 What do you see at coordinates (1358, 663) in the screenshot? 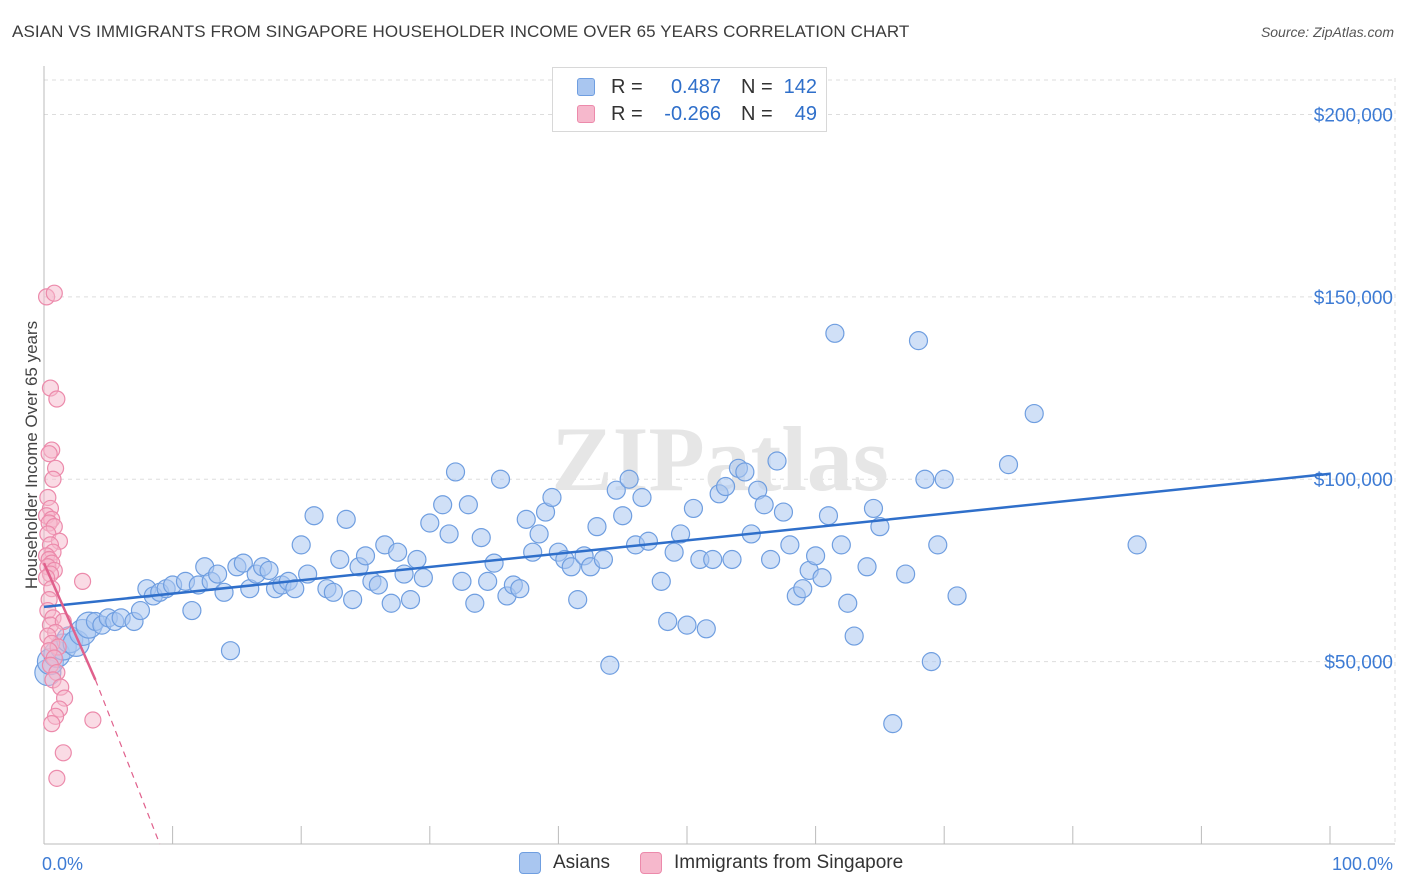
I see `y-tick-label: $50,000` at bounding box center [1358, 663].